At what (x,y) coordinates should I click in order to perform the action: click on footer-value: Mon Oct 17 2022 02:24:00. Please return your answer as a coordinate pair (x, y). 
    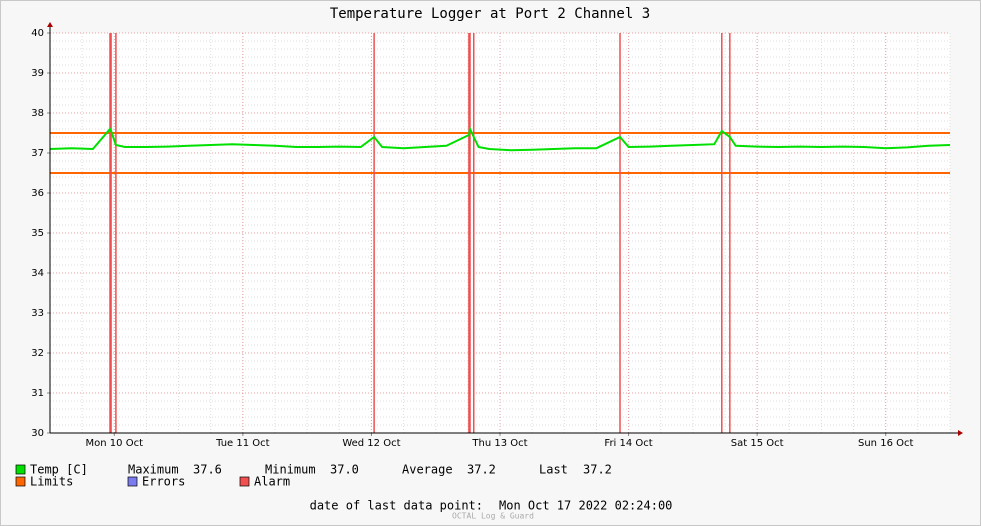
    Looking at the image, I should click on (585, 506).